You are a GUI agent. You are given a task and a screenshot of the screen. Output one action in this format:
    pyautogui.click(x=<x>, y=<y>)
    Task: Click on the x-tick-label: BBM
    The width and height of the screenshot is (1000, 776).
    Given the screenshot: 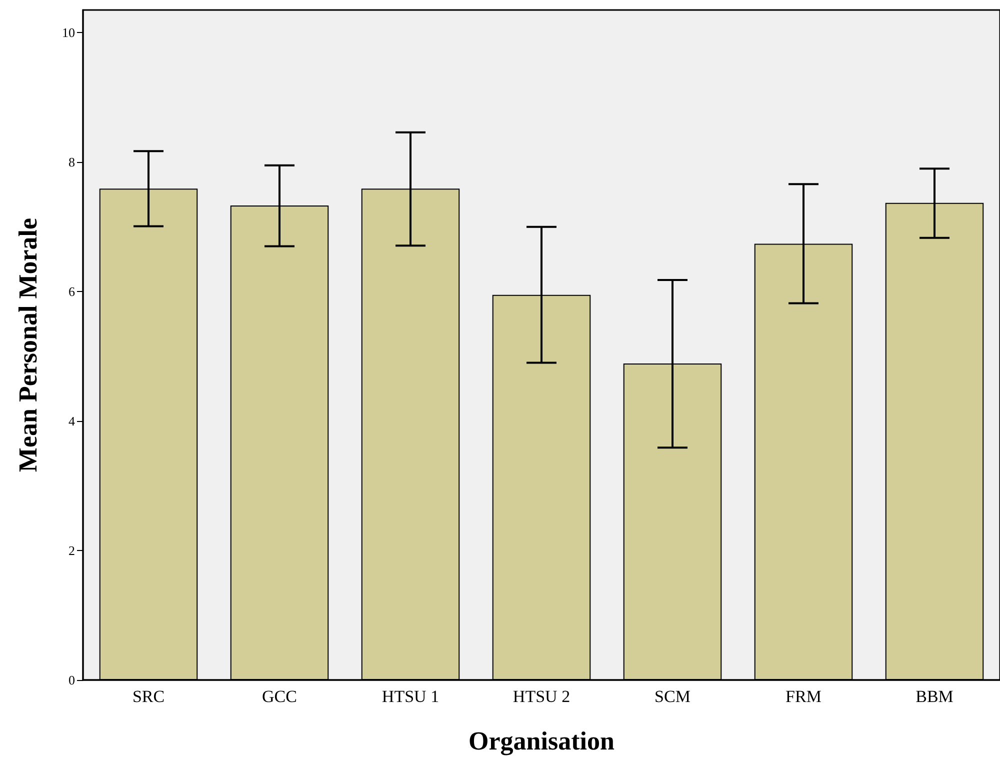 What is the action you would take?
    pyautogui.click(x=935, y=696)
    